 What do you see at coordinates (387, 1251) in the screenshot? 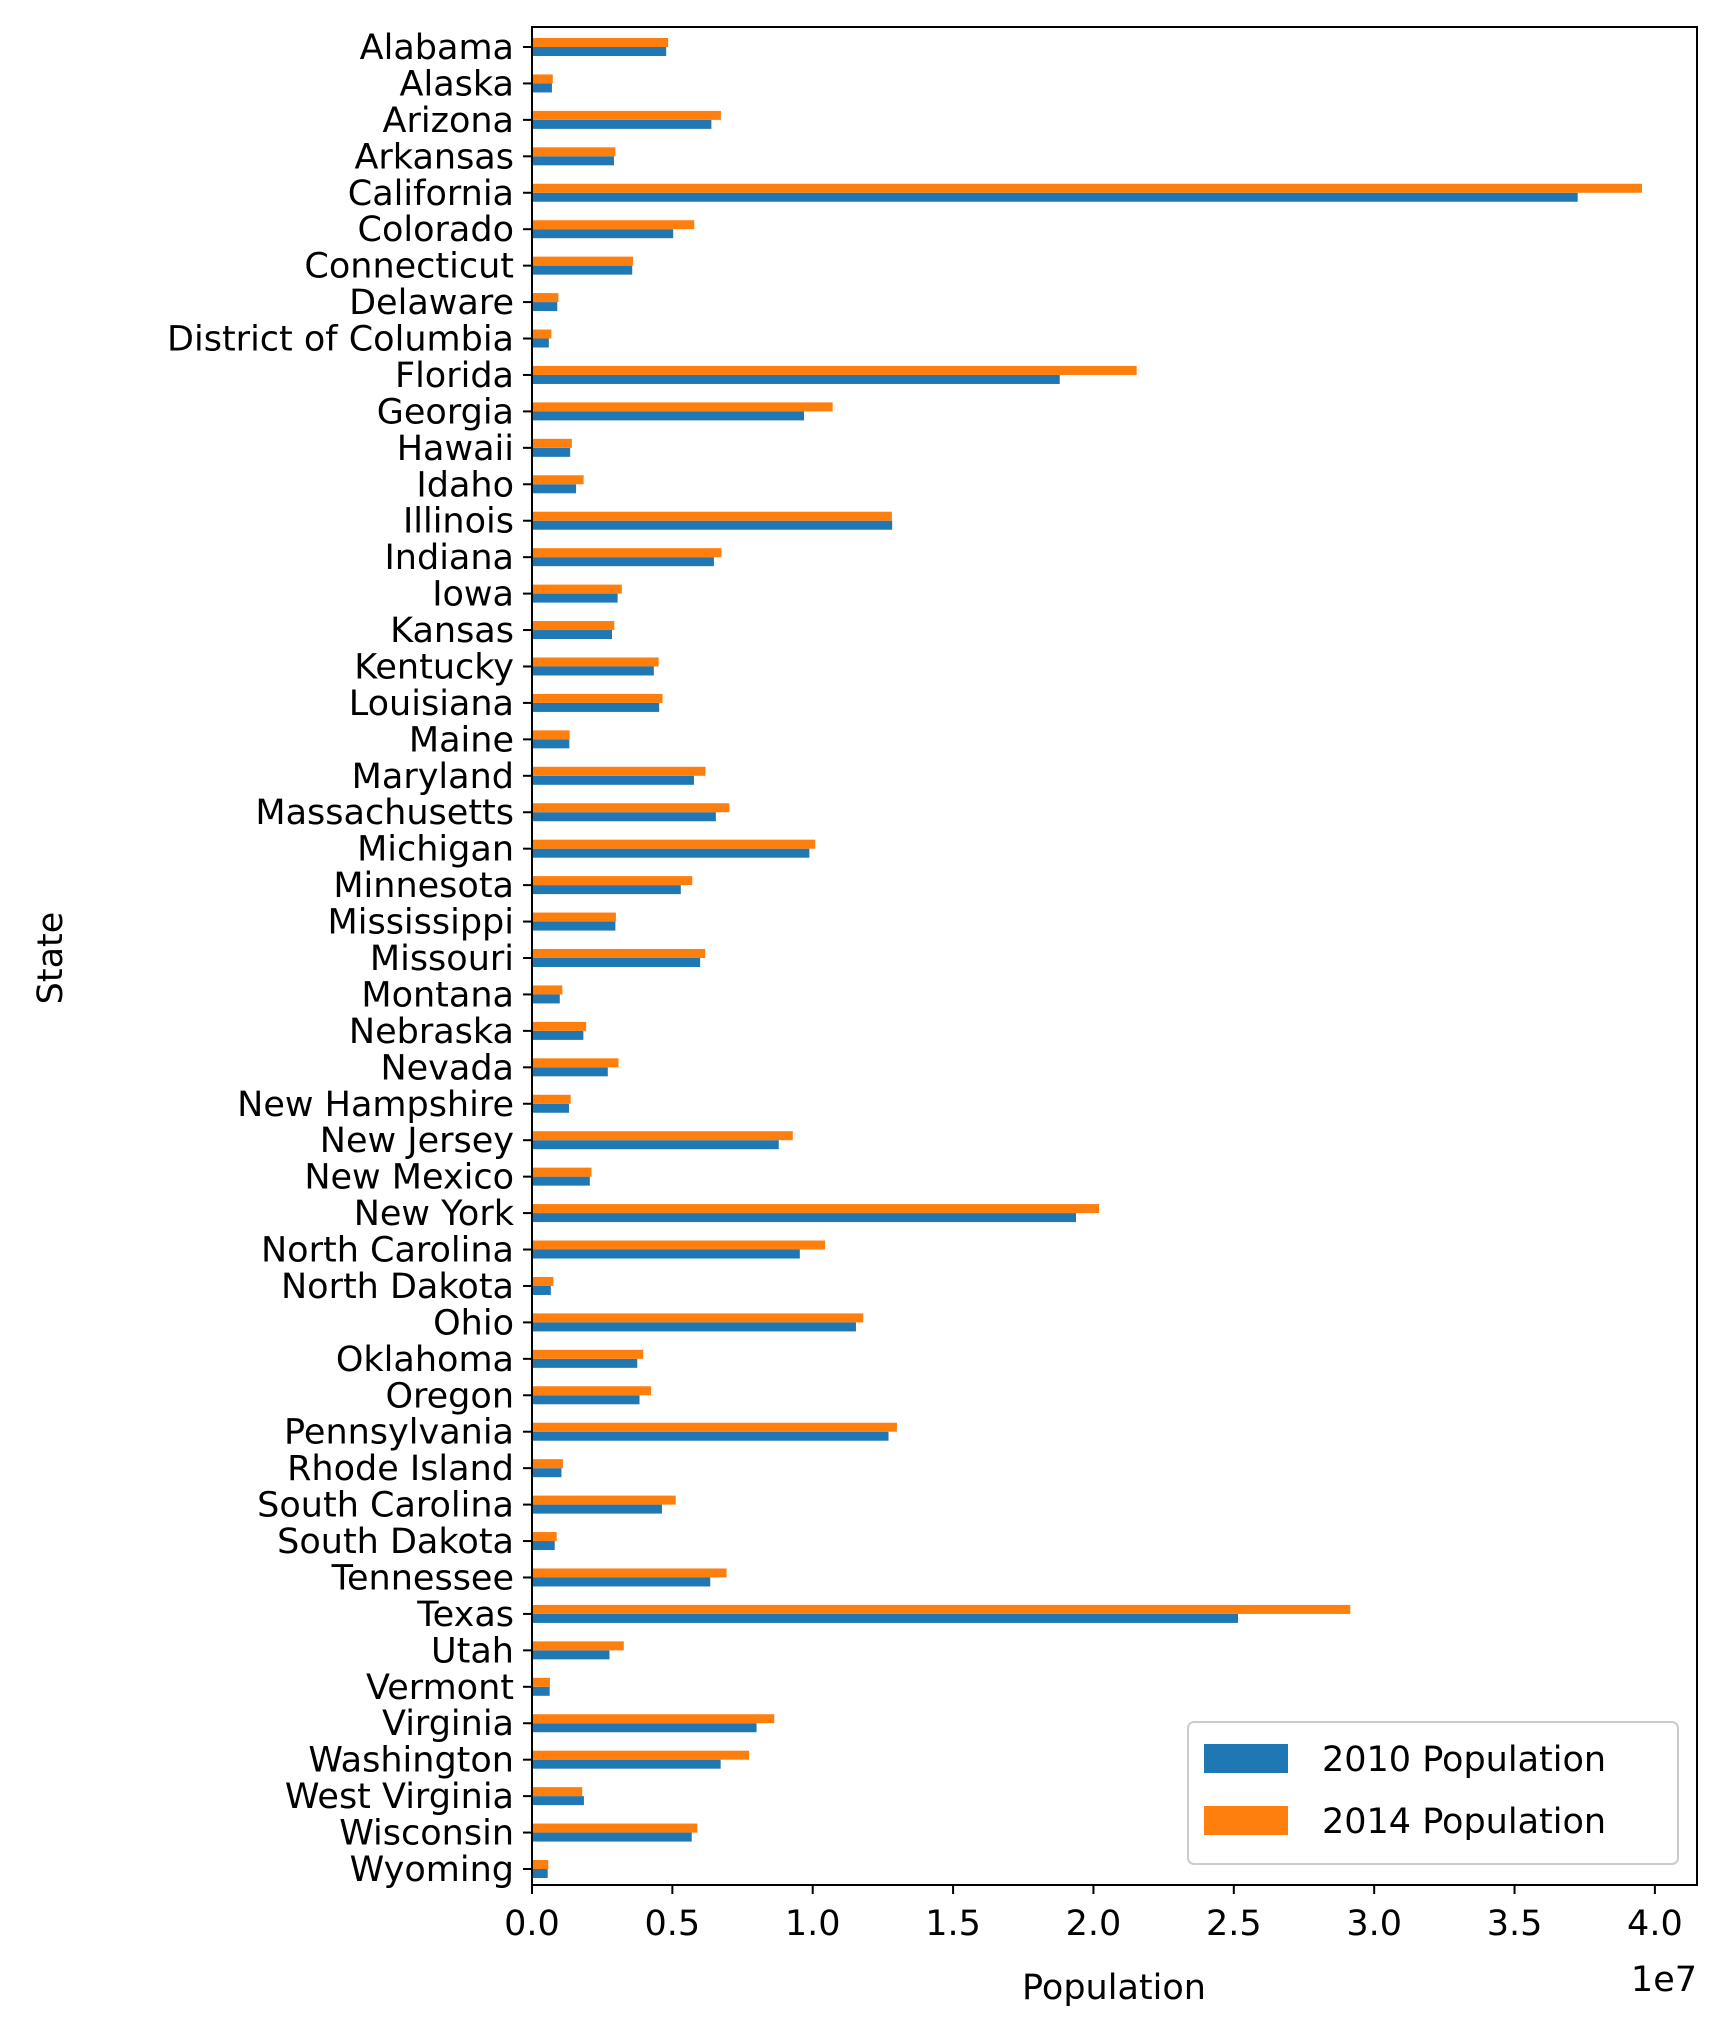
I see `y-tick-label-north-carolina: North Carolina` at bounding box center [387, 1251].